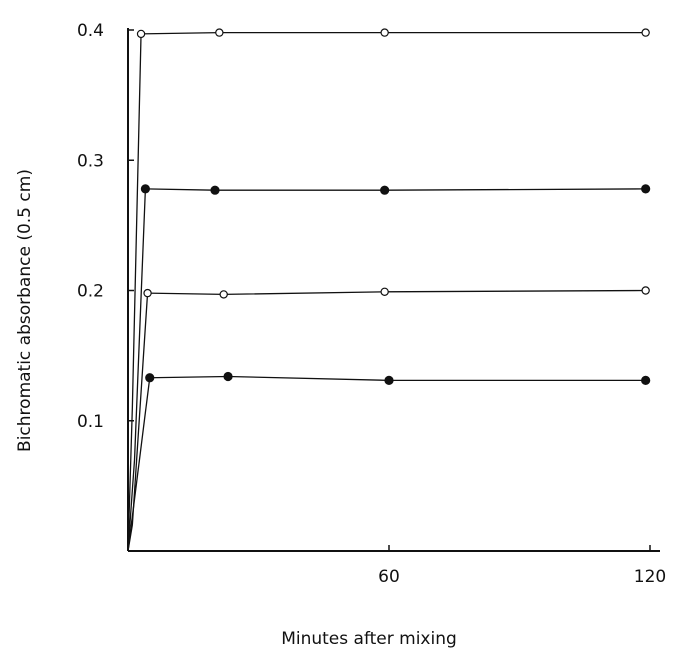 The width and height of the screenshot is (684, 651). I want to click on y-tick-label: 0.4, so click(90, 31).